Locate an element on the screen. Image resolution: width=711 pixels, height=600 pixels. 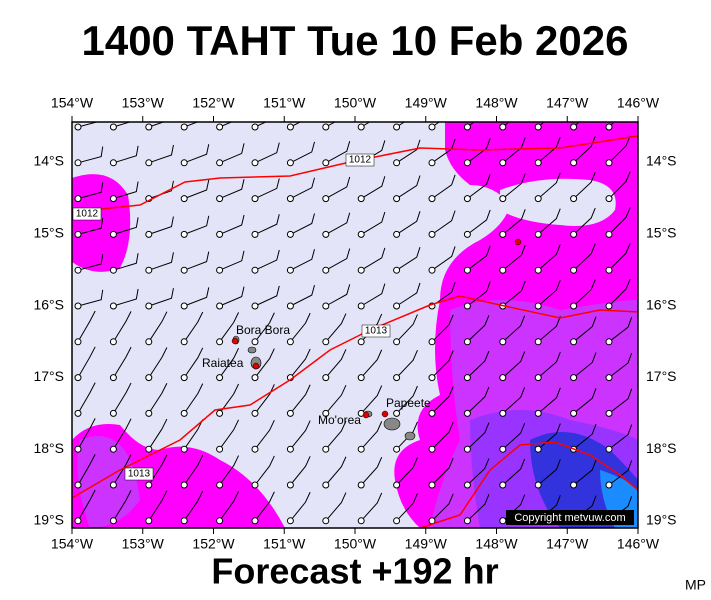
place-name: Papeete is located at coordinates (408, 403).